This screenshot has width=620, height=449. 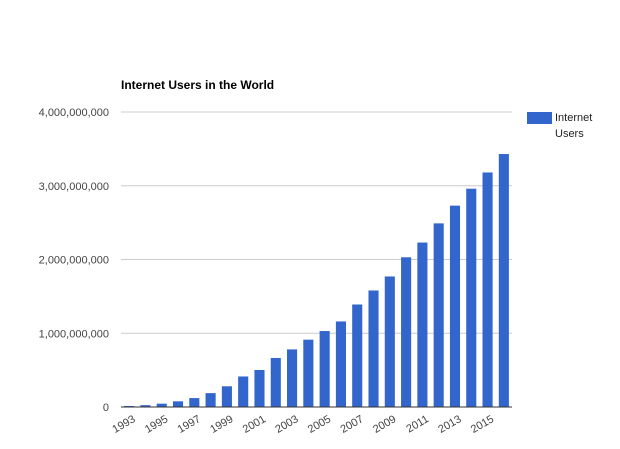 I want to click on y-tick-label: 4,000,000,000, so click(x=74, y=113).